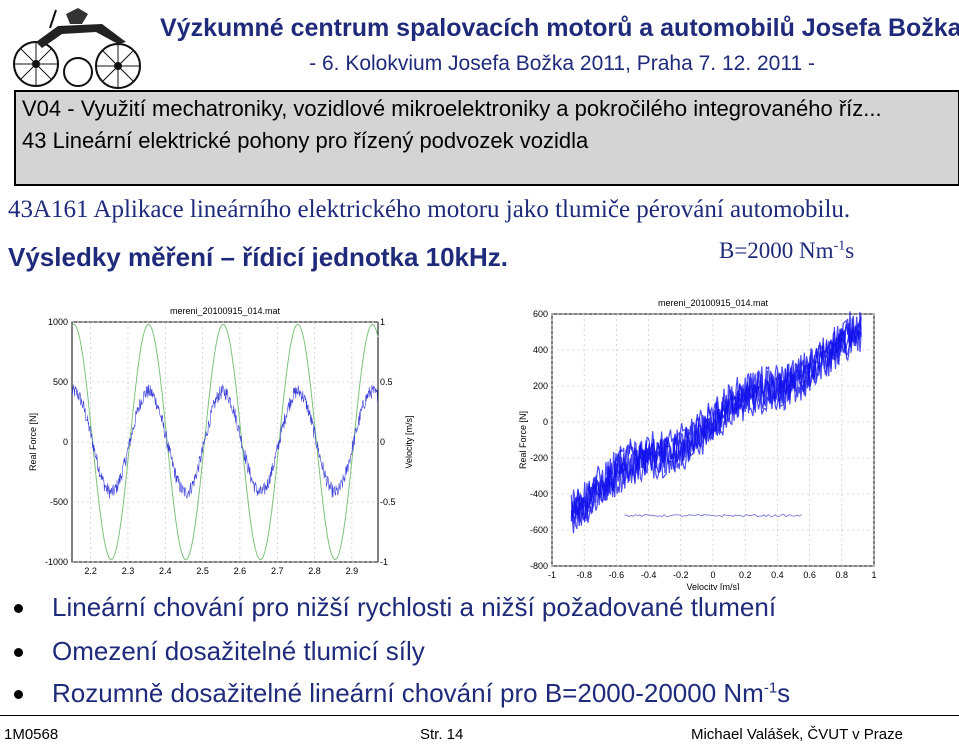 The height and width of the screenshot is (744, 959). What do you see at coordinates (784, 693) in the screenshot?
I see `bullet-text-suffix: s` at bounding box center [784, 693].